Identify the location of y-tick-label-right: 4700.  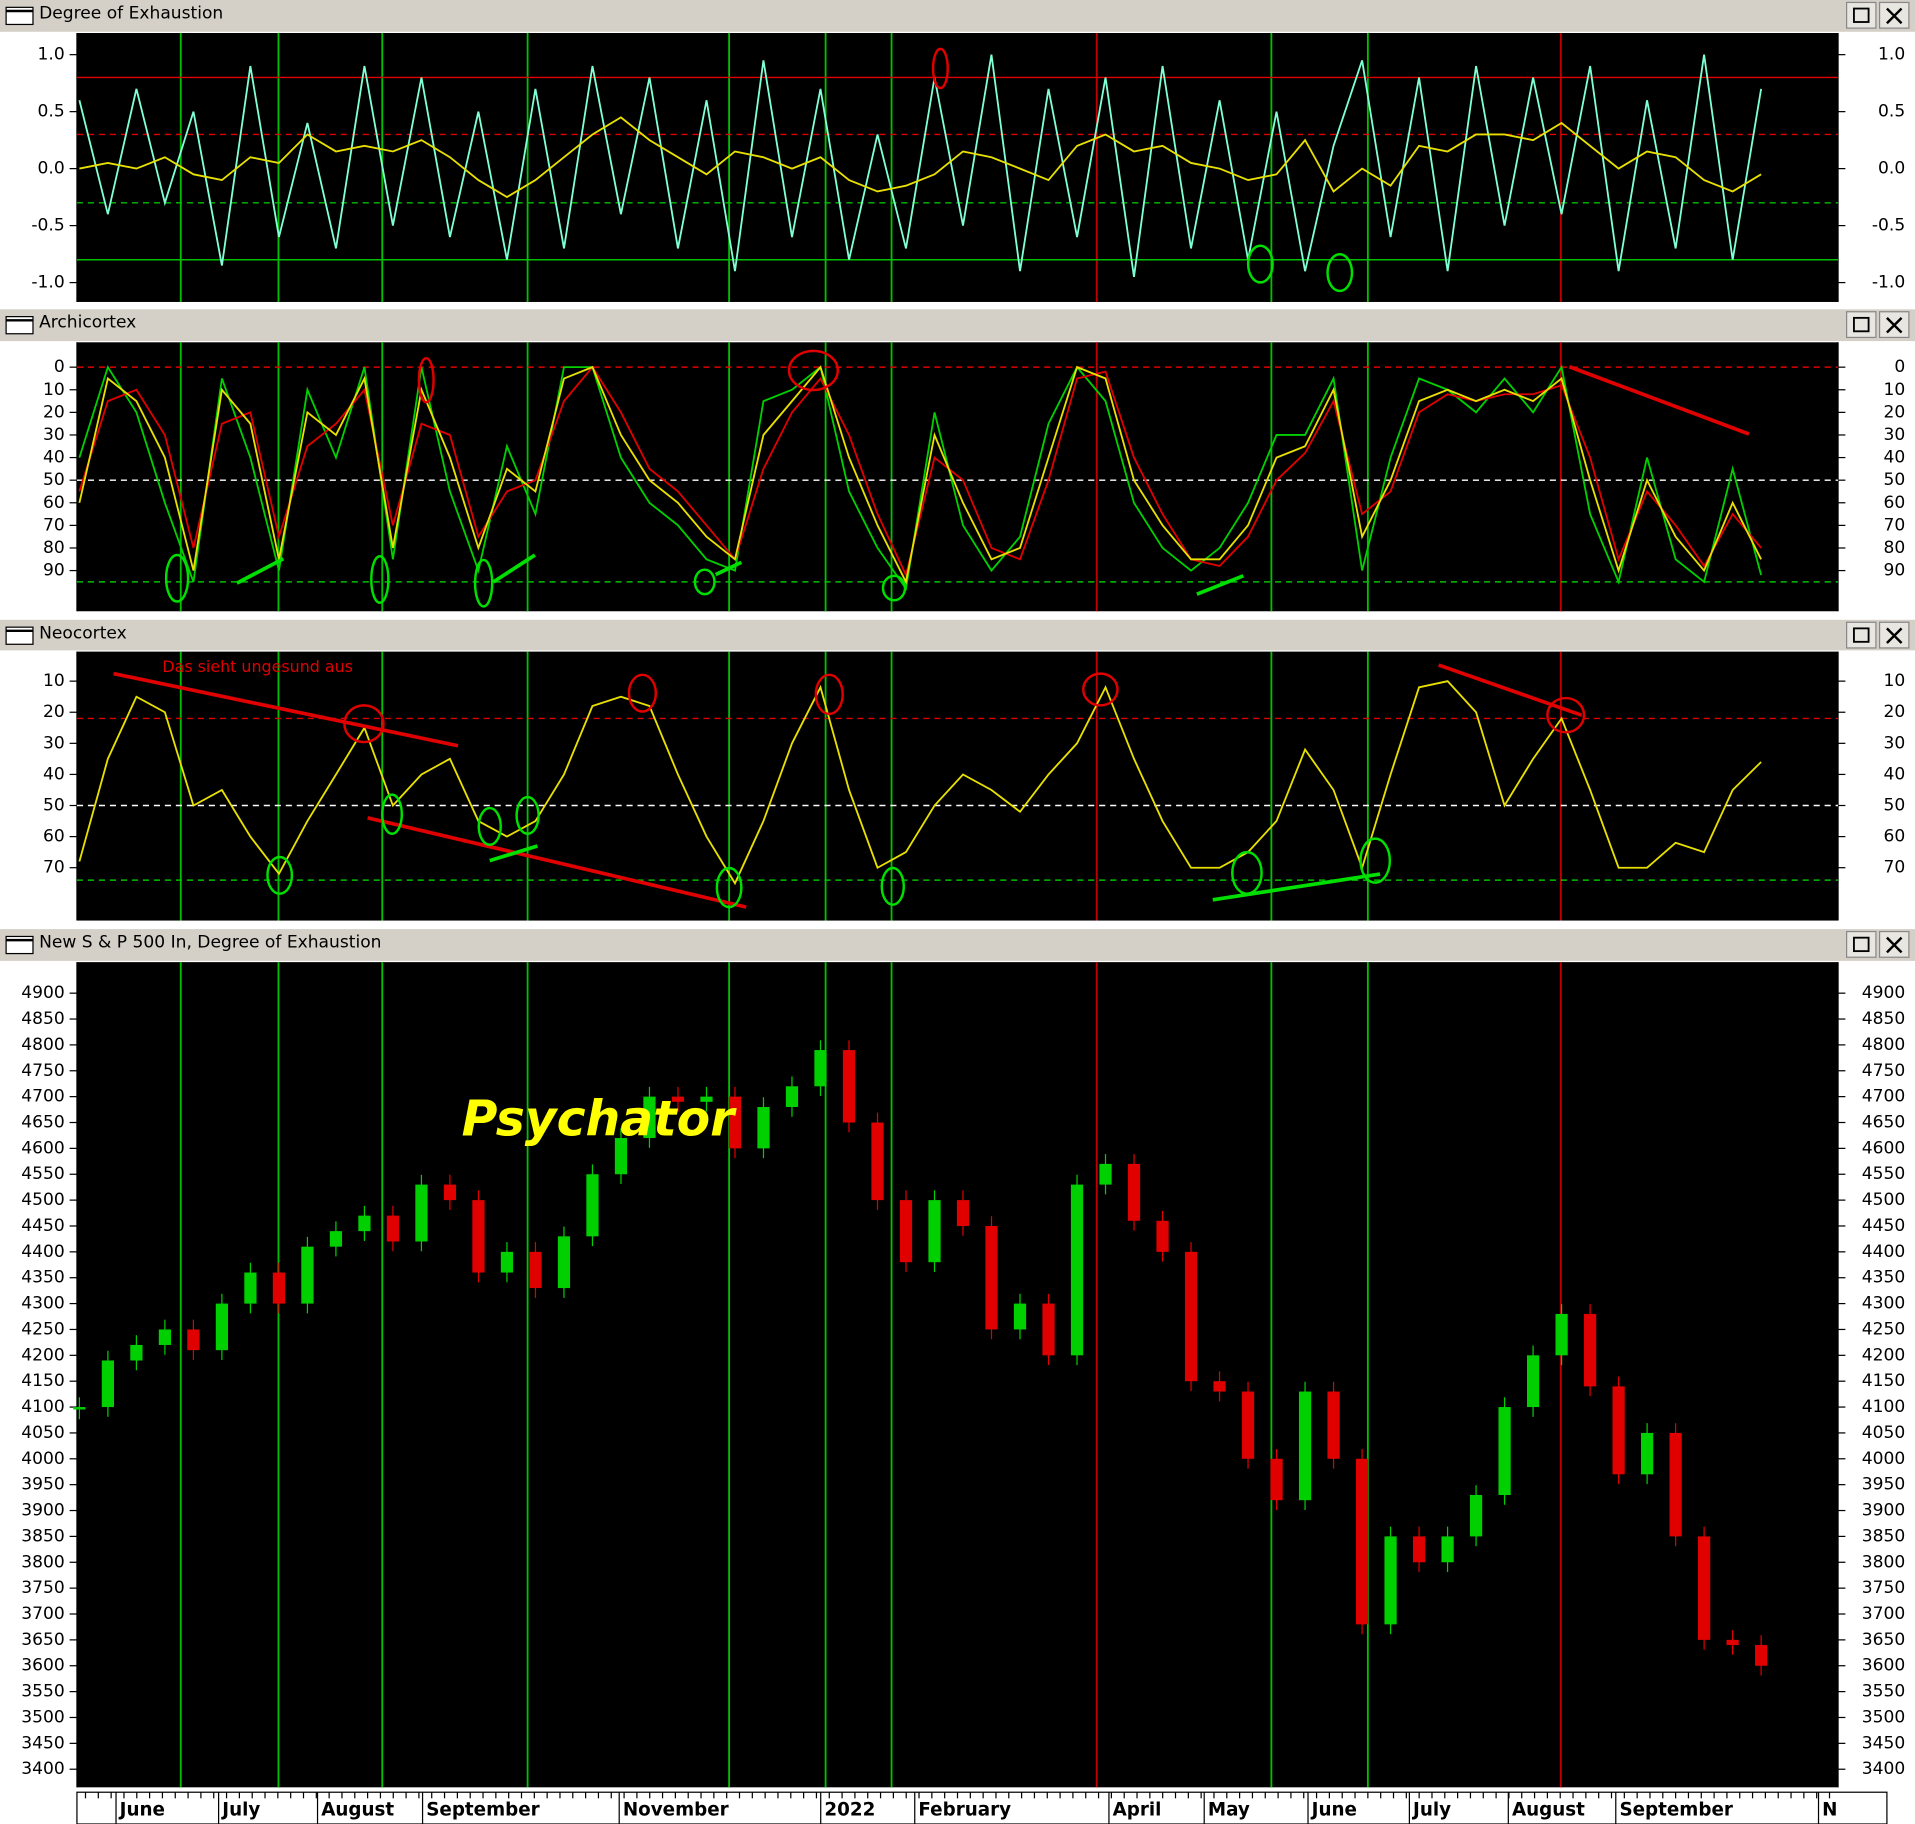
(1883, 1097).